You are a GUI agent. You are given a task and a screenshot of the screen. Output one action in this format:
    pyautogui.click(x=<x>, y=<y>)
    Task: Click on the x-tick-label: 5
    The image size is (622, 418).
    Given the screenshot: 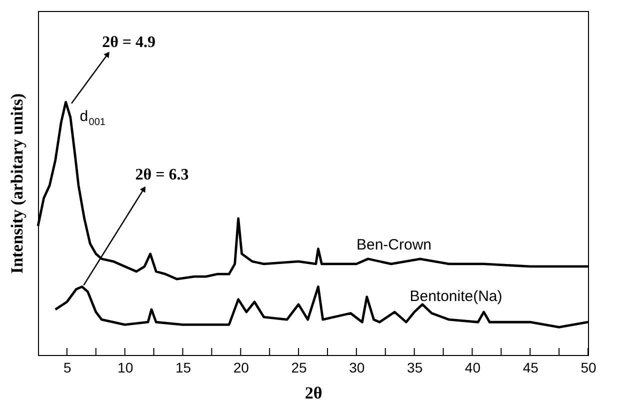 What is the action you would take?
    pyautogui.click(x=68, y=368)
    